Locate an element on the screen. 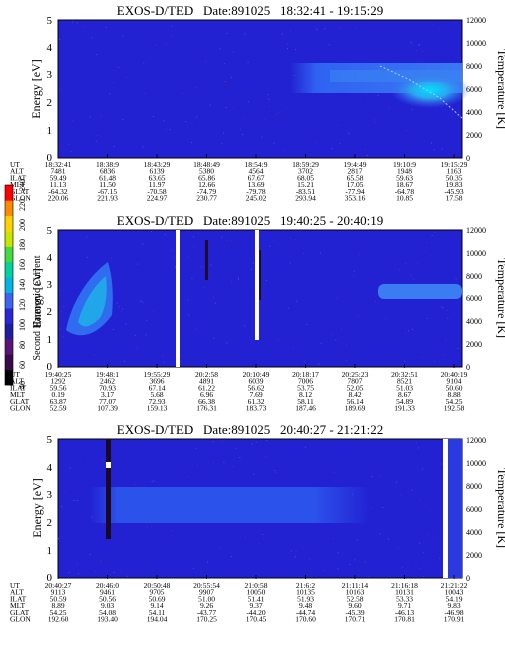 This screenshot has height=649, width=505. y-right-tick: 0 is located at coordinates (468, 367).